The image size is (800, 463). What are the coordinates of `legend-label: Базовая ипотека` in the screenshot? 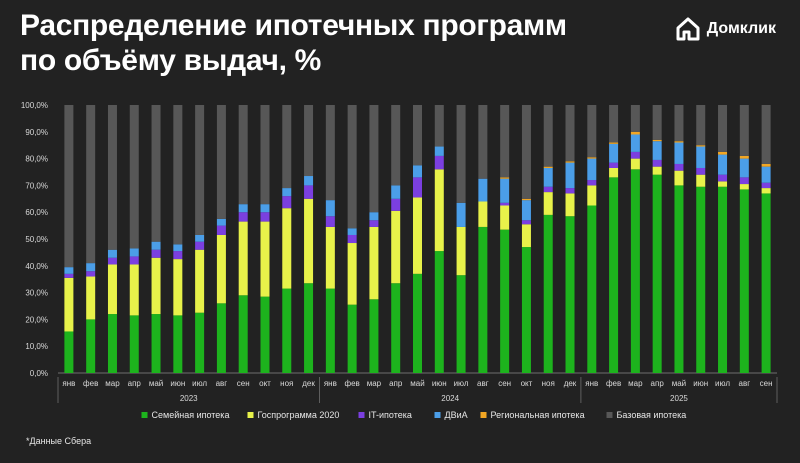 It's located at (652, 415).